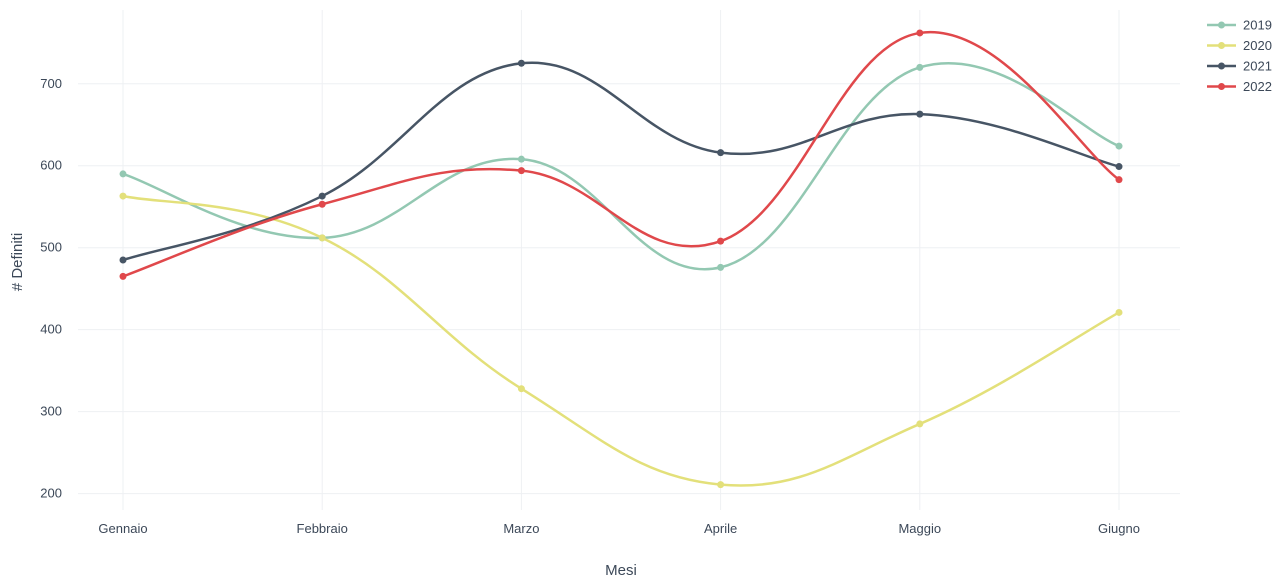  I want to click on legend-item-2021: 2021, so click(1239, 66).